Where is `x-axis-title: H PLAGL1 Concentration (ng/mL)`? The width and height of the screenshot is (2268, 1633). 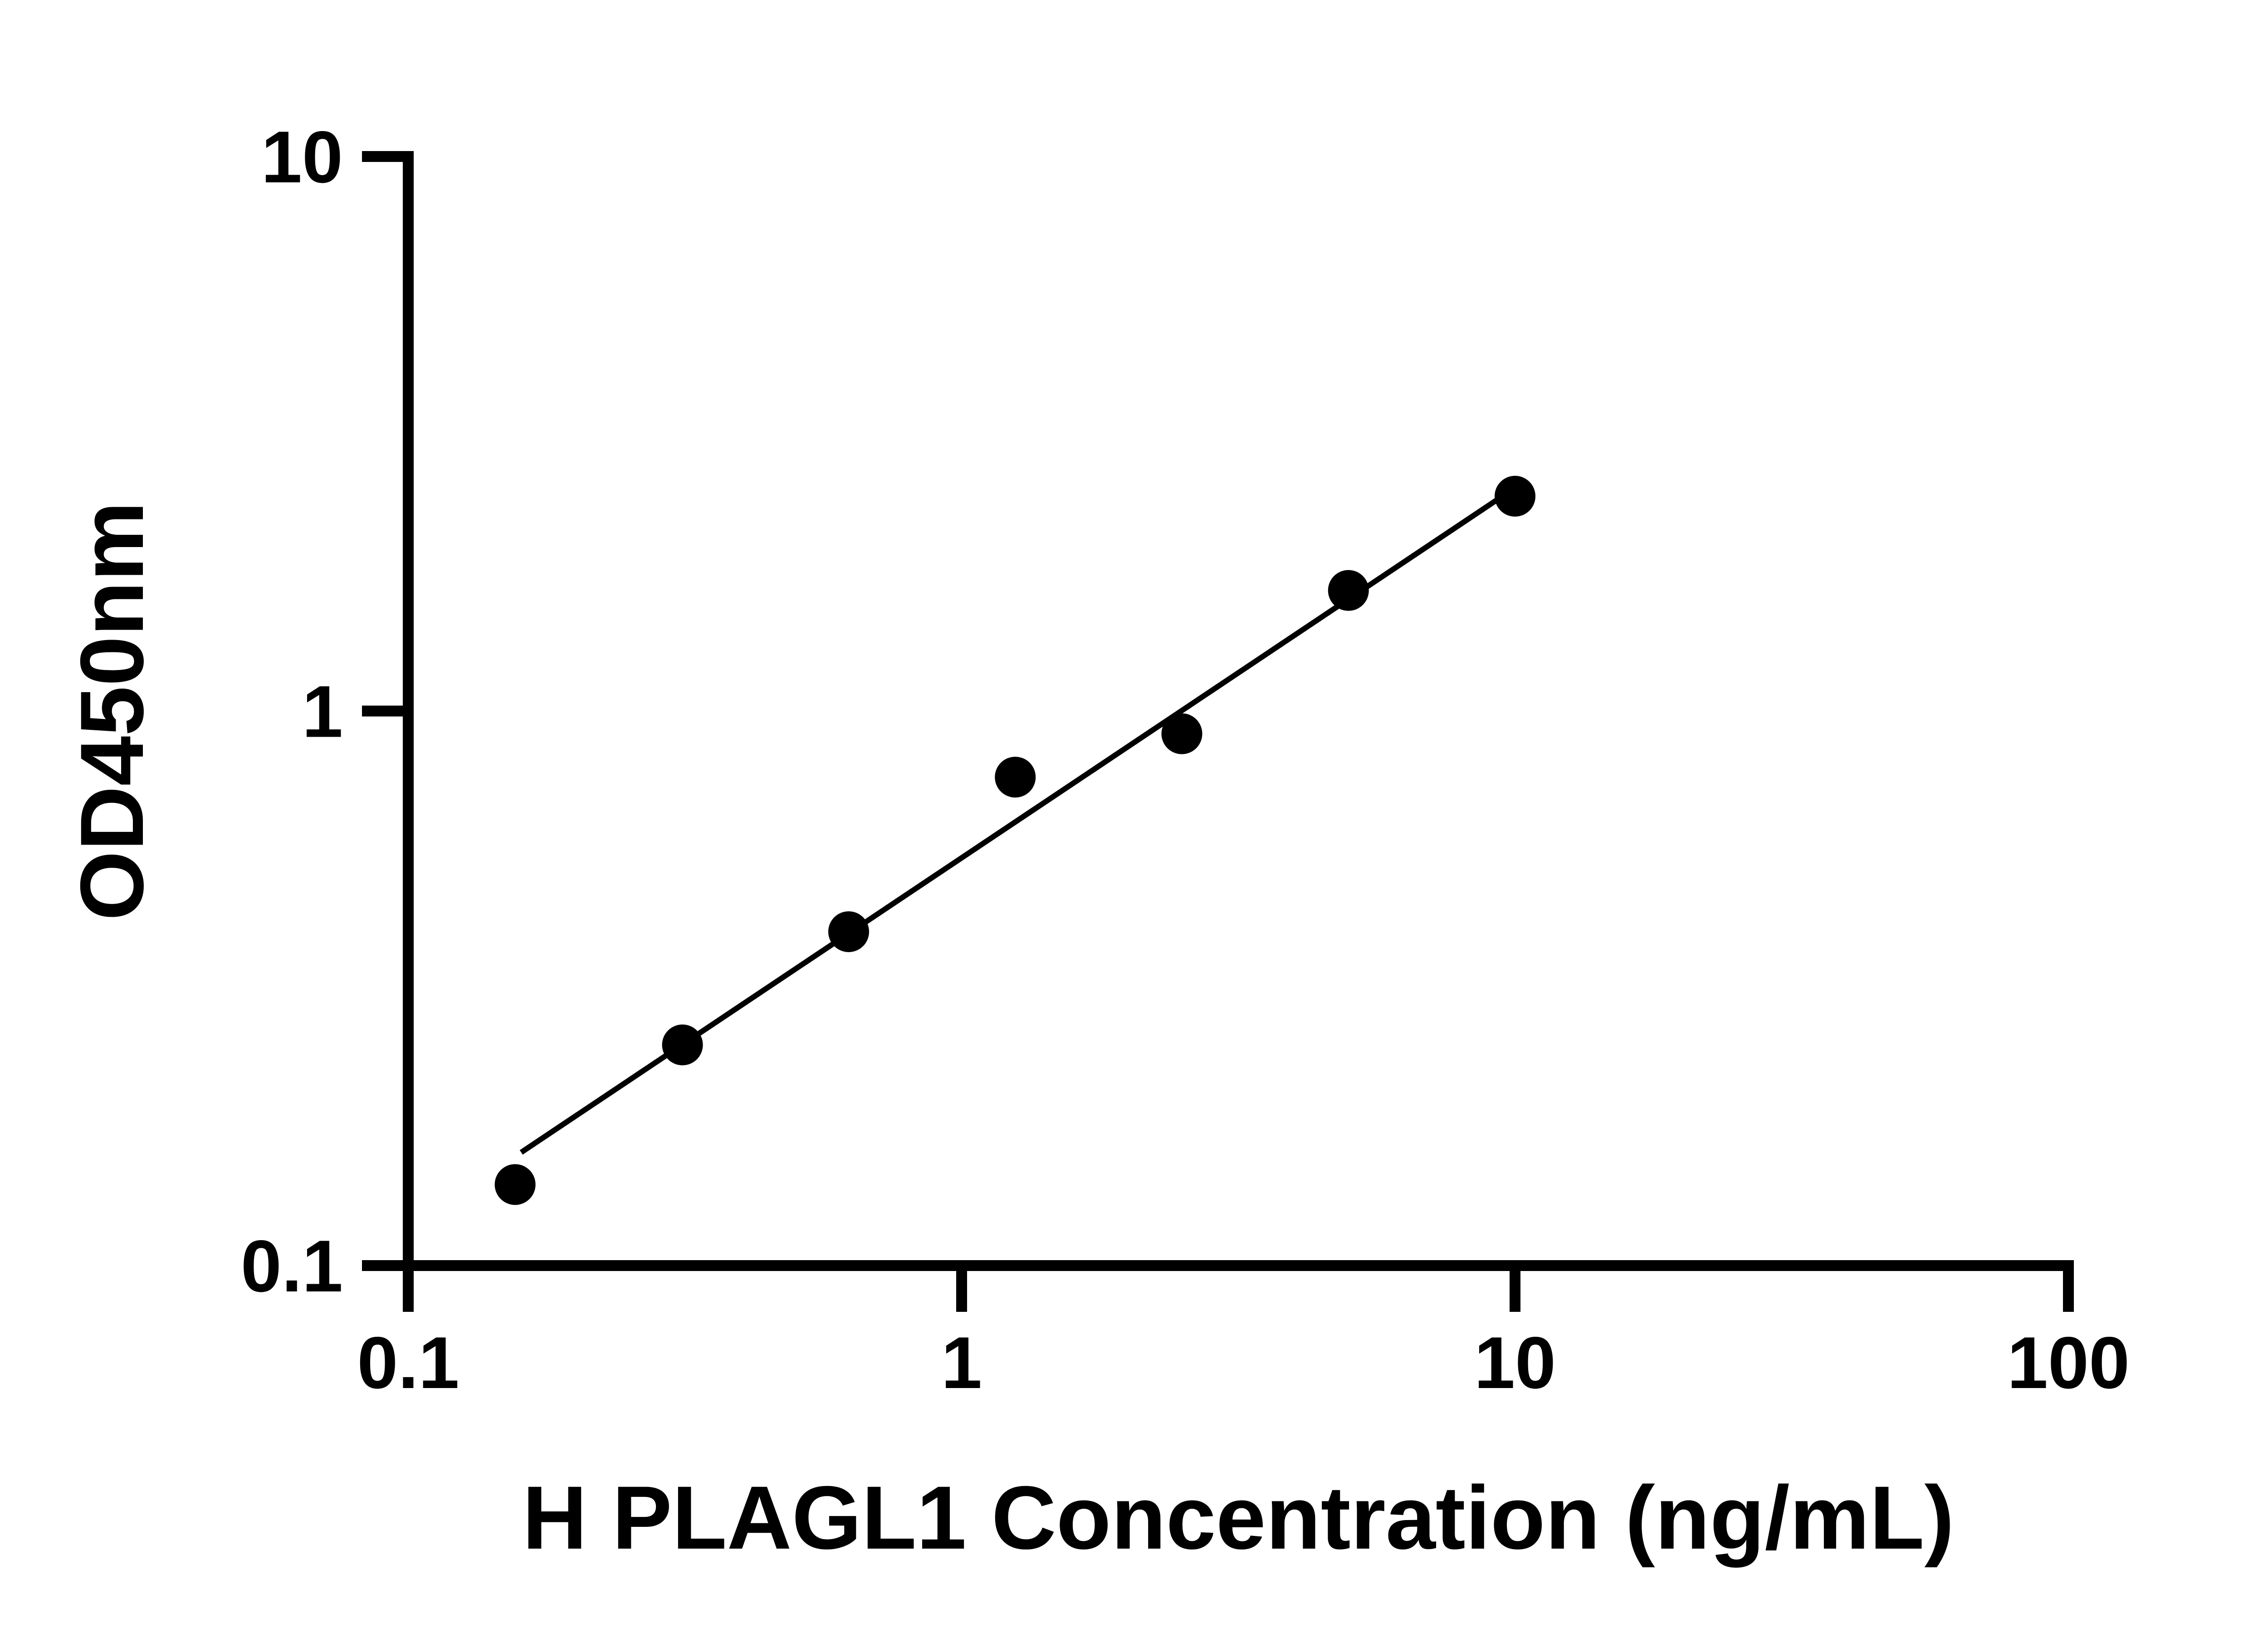 x-axis-title: H PLAGL1 Concentration (ng/mL) is located at coordinates (1239, 1517).